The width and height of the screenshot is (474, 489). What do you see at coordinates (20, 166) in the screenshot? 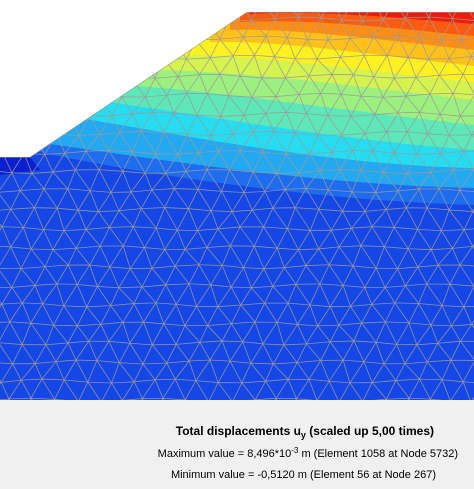
I see `contour-pocket` at bounding box center [20, 166].